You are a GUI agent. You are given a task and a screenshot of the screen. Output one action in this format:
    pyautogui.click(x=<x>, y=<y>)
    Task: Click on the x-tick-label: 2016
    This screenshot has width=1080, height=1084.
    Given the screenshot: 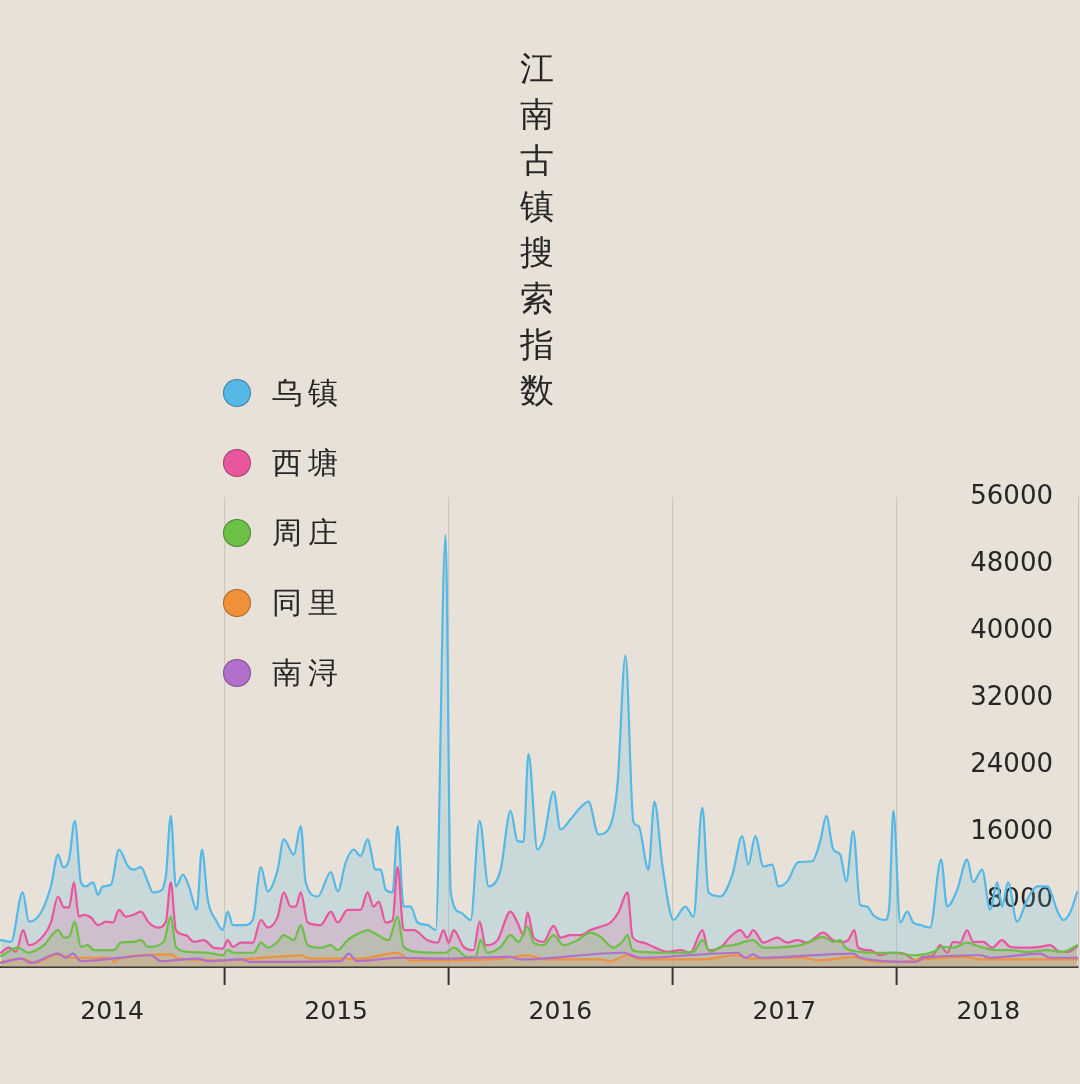 What is the action you would take?
    pyautogui.click(x=560, y=1010)
    